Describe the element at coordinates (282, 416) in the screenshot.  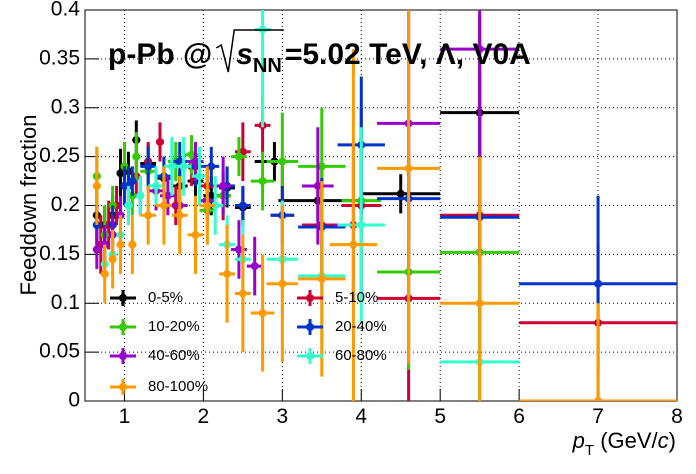
I see `x-tick-label: 3` at that location.